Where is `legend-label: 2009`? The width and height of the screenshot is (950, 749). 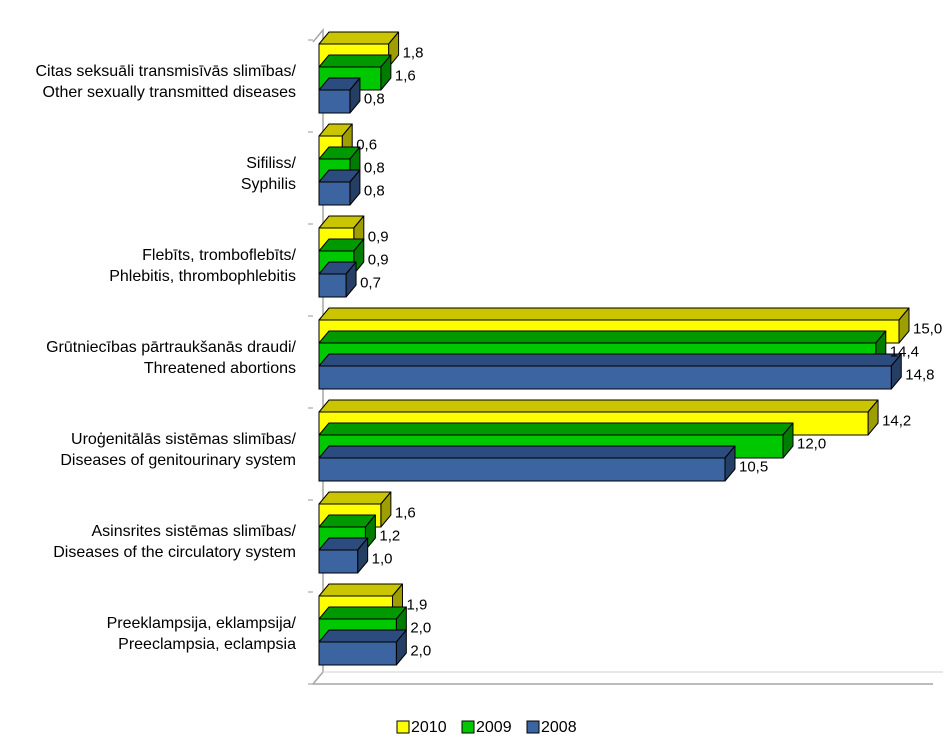
legend-label: 2009 is located at coordinates (494, 727).